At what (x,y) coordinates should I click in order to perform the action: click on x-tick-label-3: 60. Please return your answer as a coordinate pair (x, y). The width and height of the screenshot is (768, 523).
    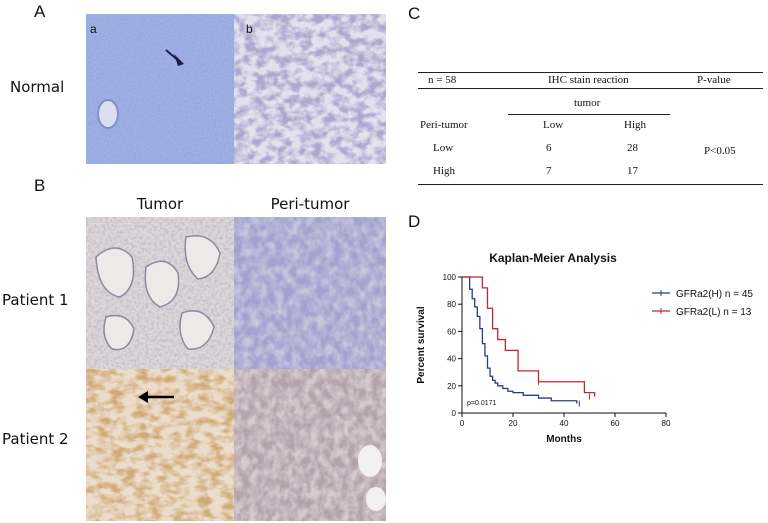
    Looking at the image, I should click on (615, 423).